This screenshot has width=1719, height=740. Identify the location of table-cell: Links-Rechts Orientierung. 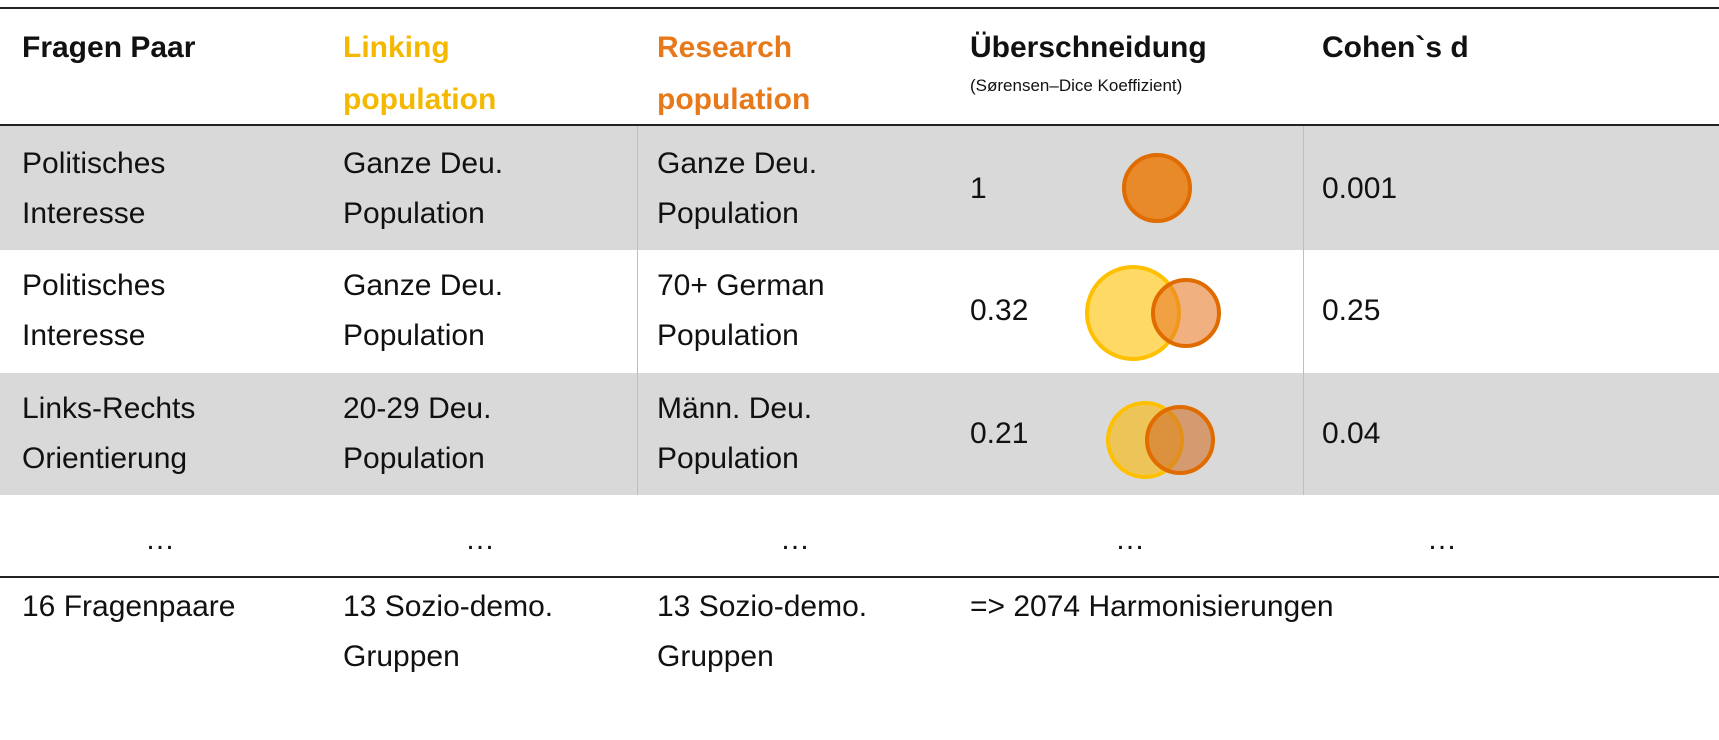
(109, 433).